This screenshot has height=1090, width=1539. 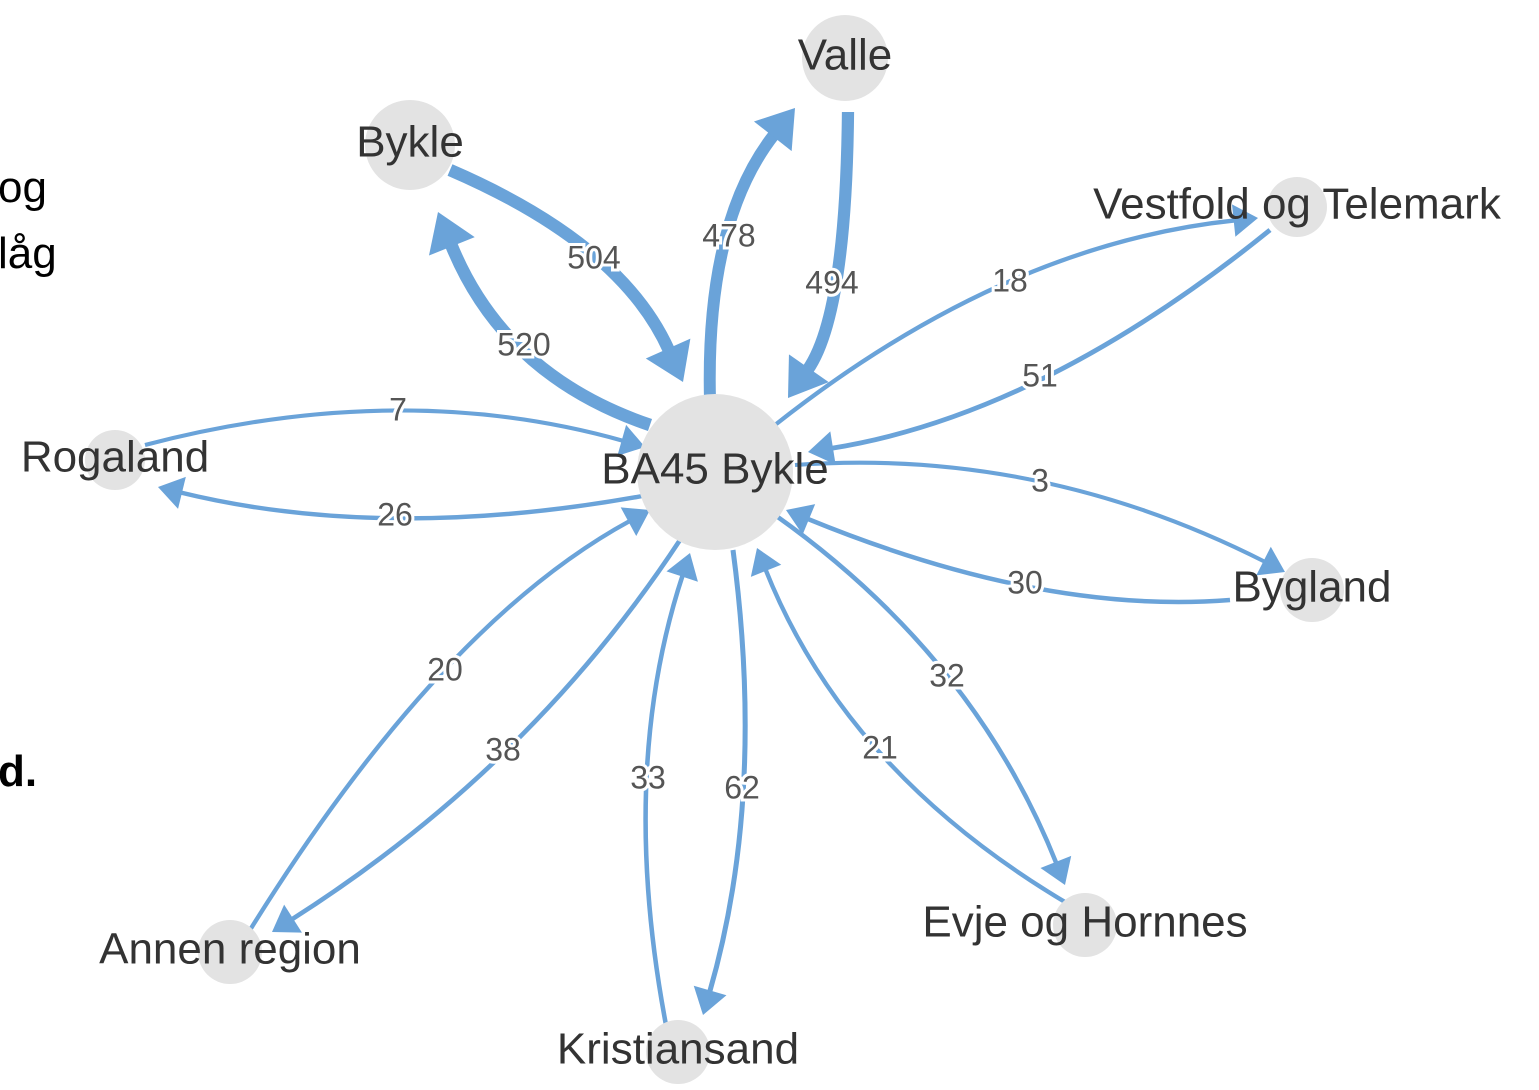 What do you see at coordinates (1040, 480) in the screenshot?
I see `edge-label: 3` at bounding box center [1040, 480].